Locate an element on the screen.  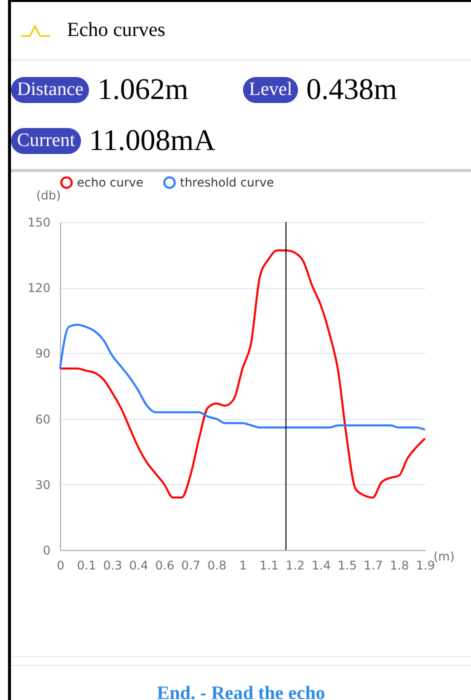
x-tick-label: 1.8 is located at coordinates (399, 565).